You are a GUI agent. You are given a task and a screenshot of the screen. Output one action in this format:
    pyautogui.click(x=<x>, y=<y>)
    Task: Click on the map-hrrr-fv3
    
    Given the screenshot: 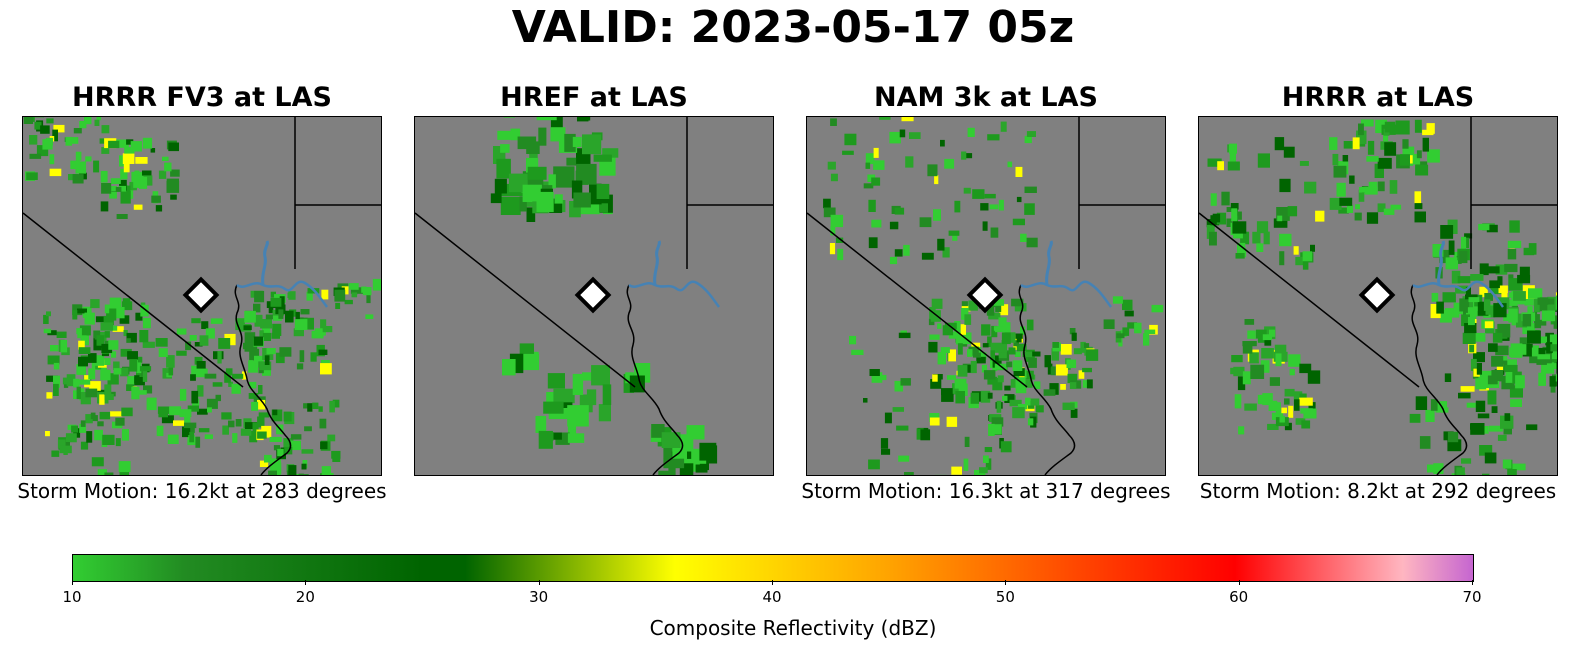 What is the action you would take?
    pyautogui.click(x=202, y=296)
    